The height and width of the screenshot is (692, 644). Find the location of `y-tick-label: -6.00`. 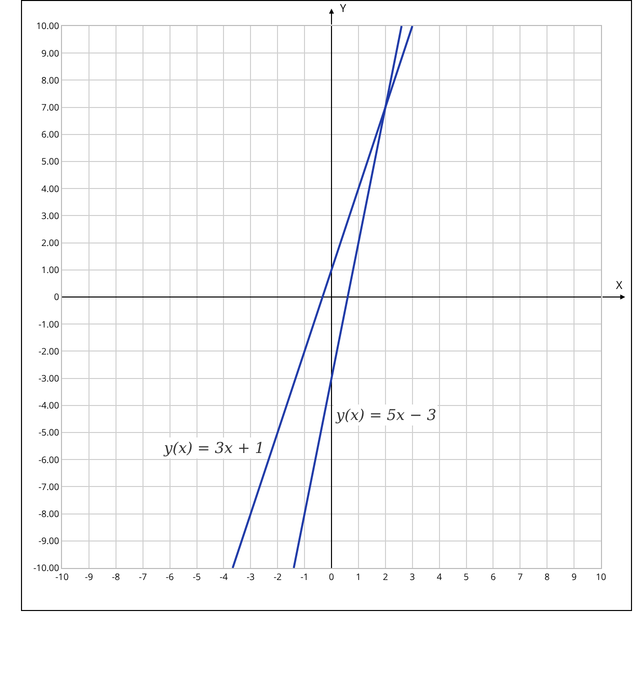

y-tick-label: -6.00 is located at coordinates (49, 459).